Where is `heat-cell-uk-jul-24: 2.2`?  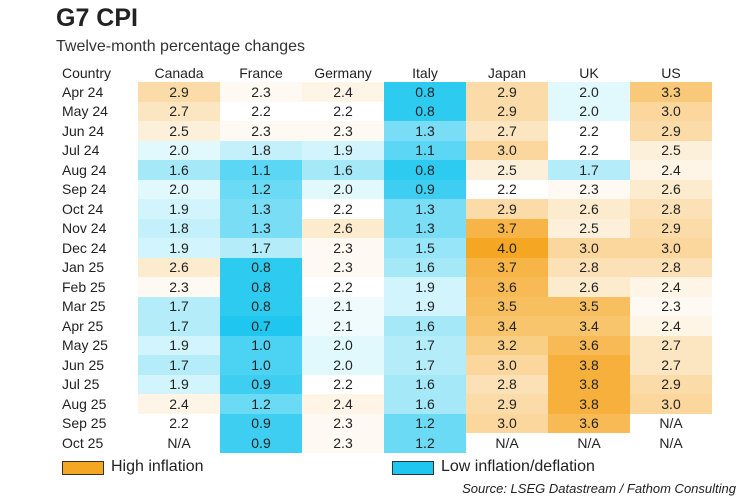 heat-cell-uk-jul-24: 2.2 is located at coordinates (589, 150).